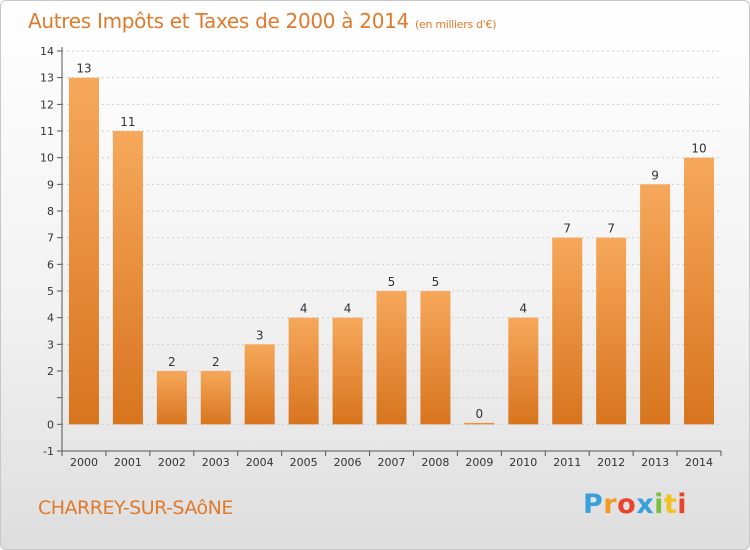 Image resolution: width=750 pixels, height=550 pixels. Describe the element at coordinates (593, 504) in the screenshot. I see `logo-letter: P` at that location.